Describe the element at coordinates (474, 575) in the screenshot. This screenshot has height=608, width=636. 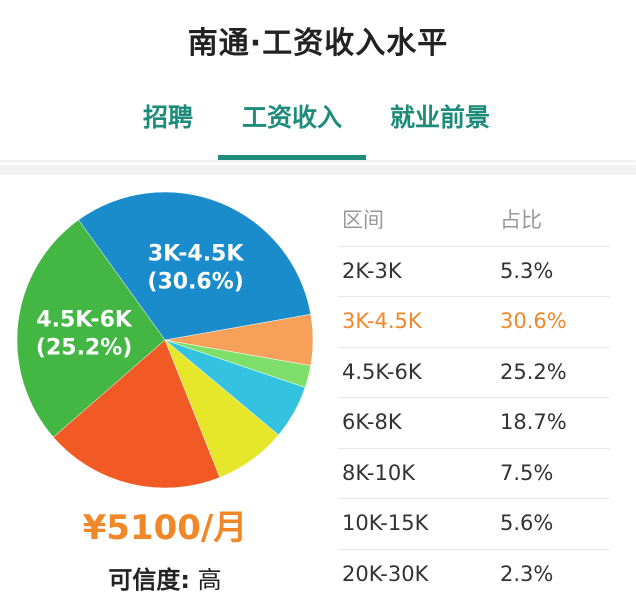
I see `table-row: 20K-30K 2.3%` at that location.